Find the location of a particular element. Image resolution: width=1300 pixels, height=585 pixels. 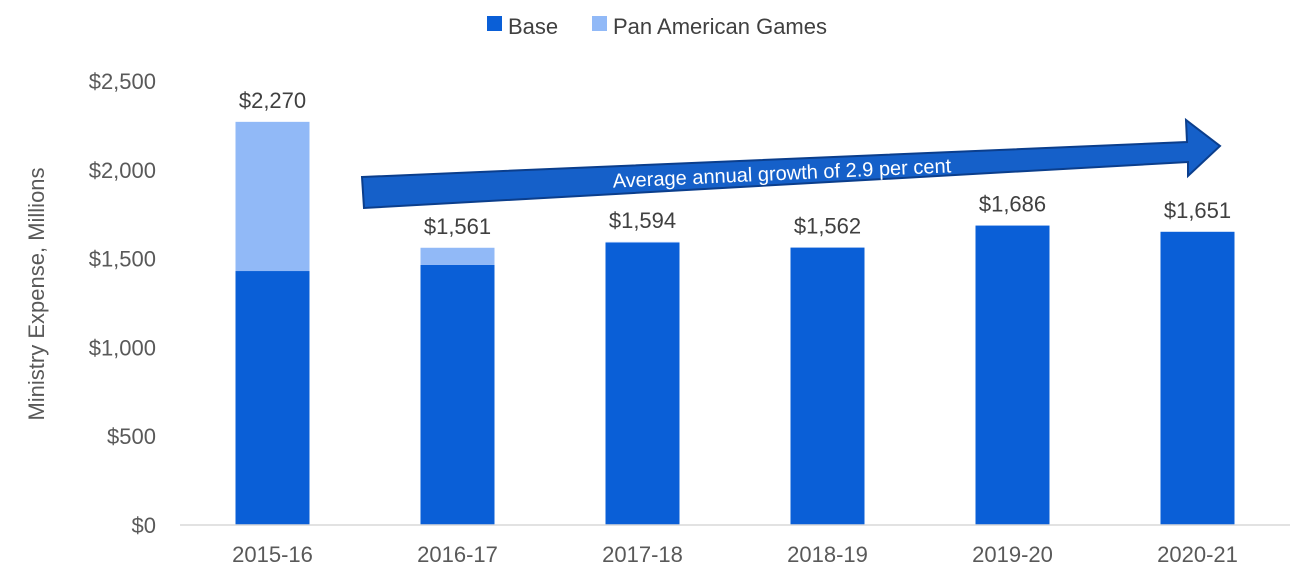

y-axis-title: Ministry Expense, Millions is located at coordinates (36, 293).